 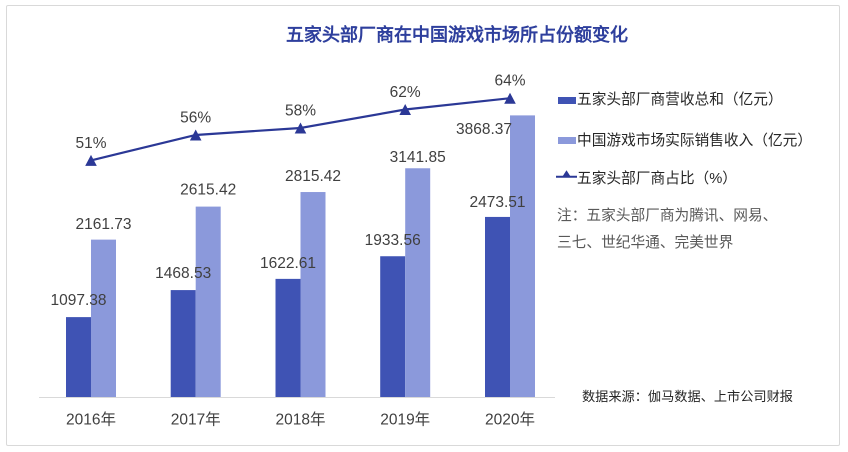 I want to click on x-axis-label: 2020年, so click(x=510, y=420).